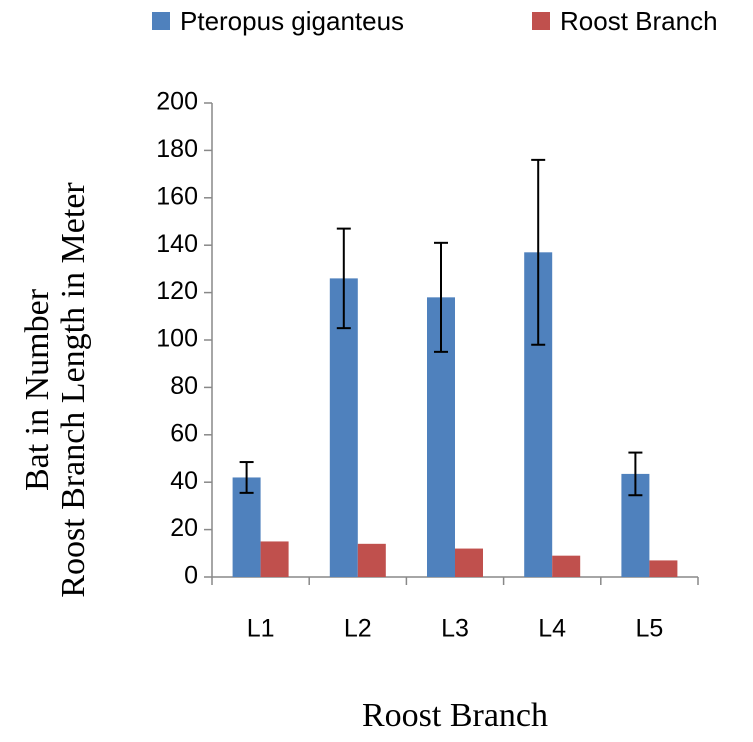  I want to click on y-tick-label: 180, so click(177, 149).